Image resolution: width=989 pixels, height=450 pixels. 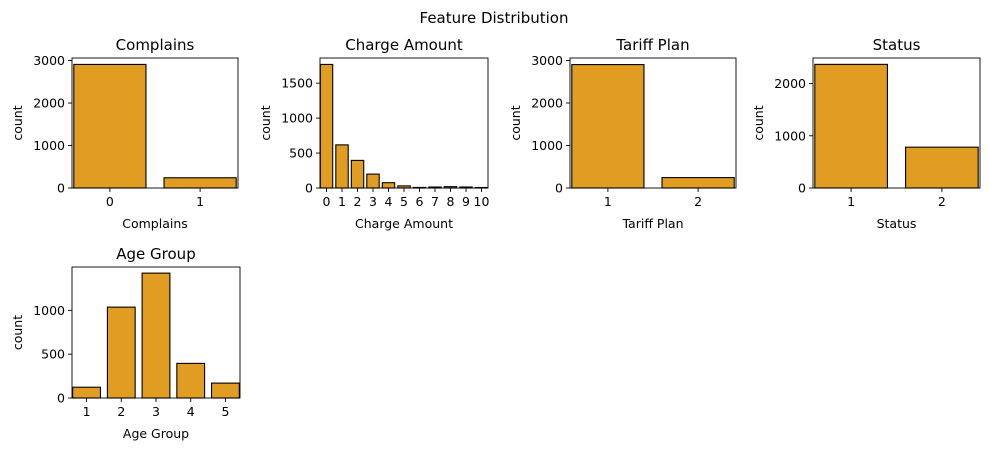 What do you see at coordinates (156, 433) in the screenshot?
I see `x-axis-label: Age Group` at bounding box center [156, 433].